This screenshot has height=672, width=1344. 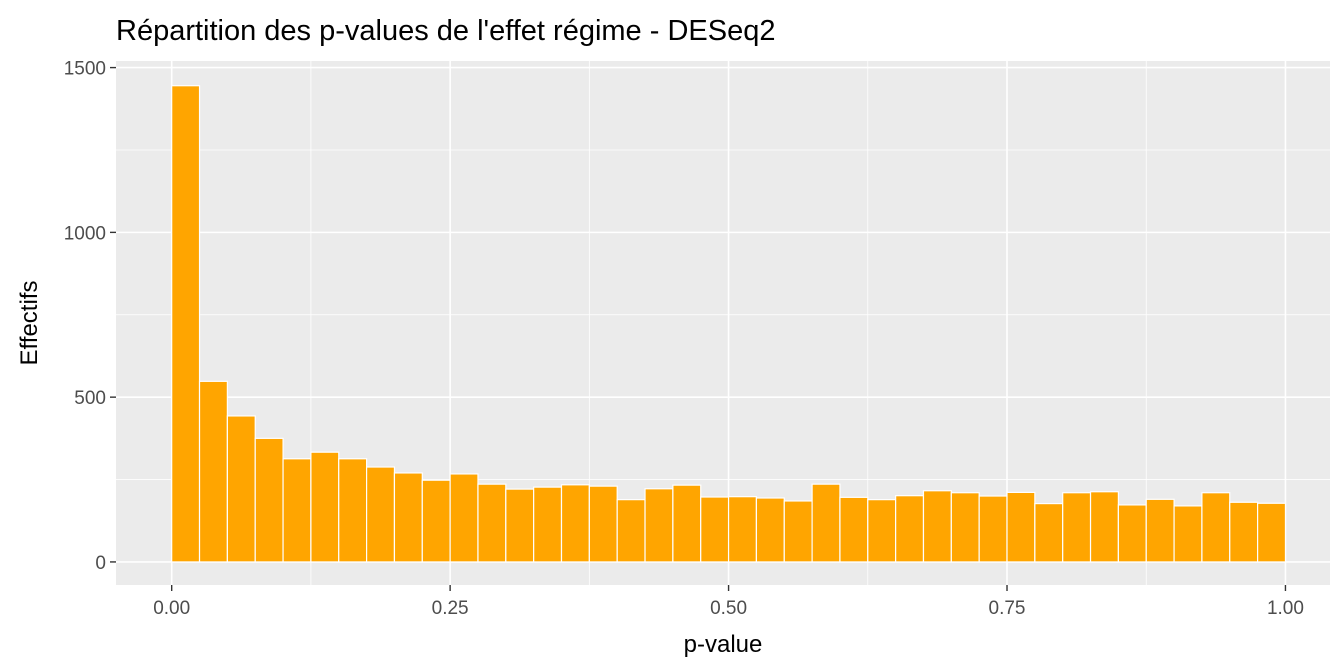 I want to click on x-tick-label: 0.00, so click(x=171, y=608).